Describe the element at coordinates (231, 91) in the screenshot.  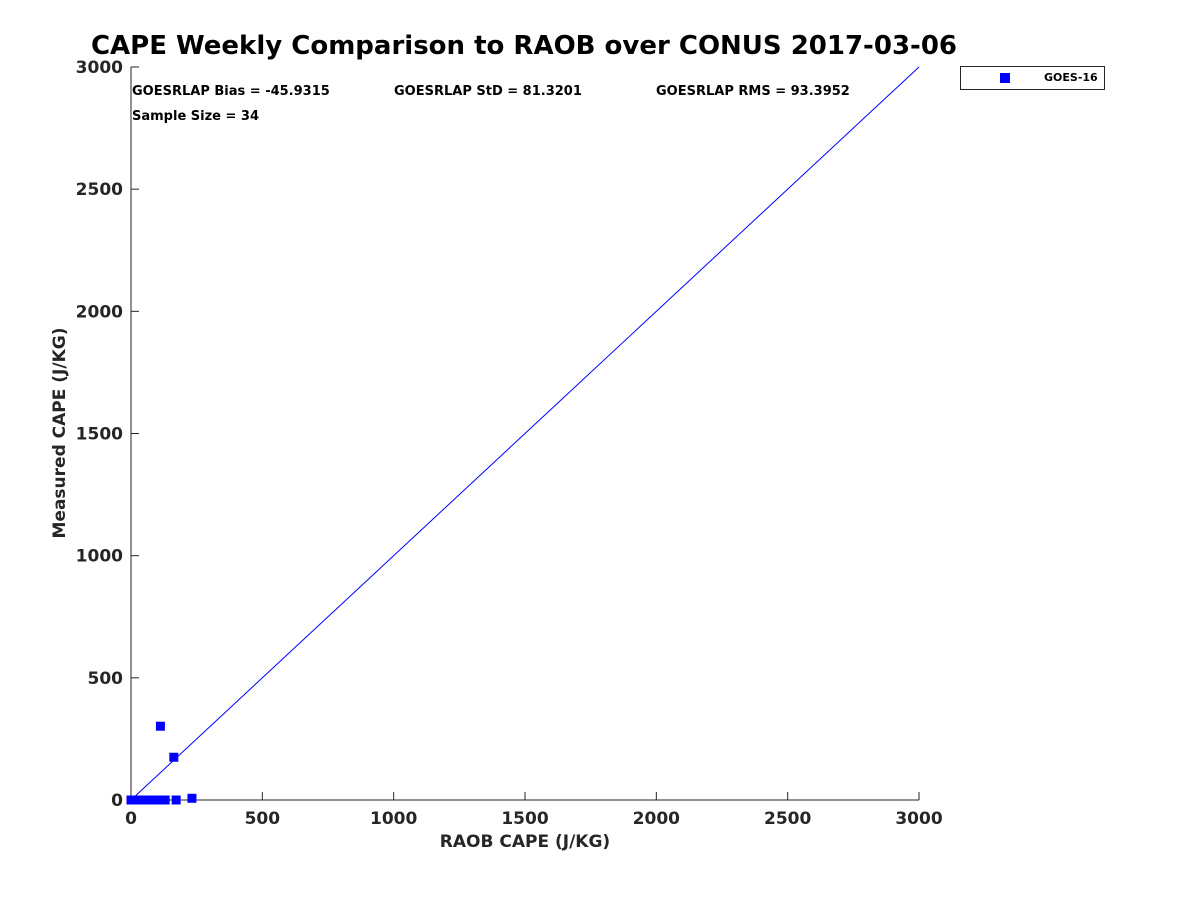
I see `bias-annotation: GOESRLAP Bias = -45.9315` at that location.